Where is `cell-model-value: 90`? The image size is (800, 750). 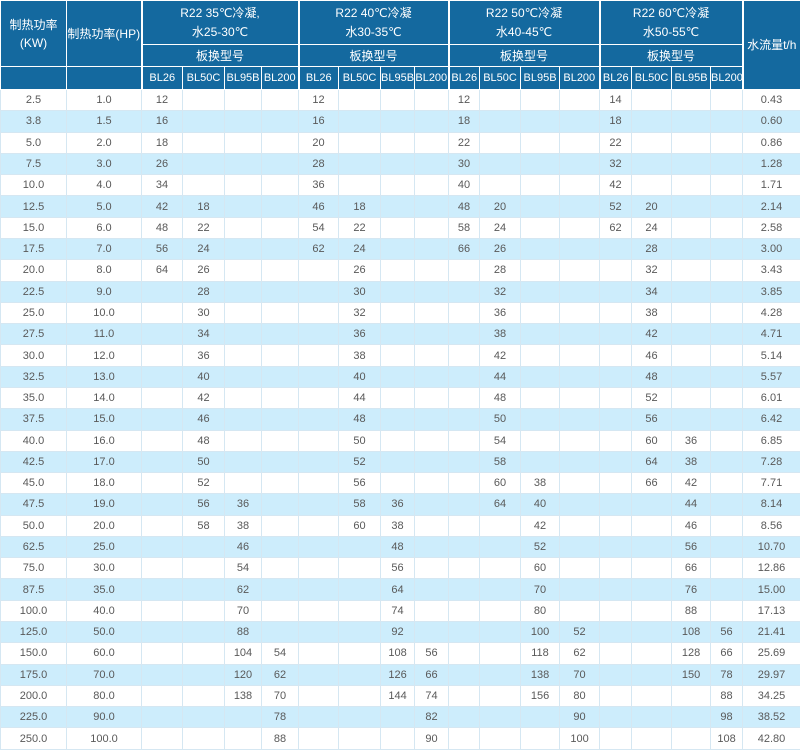 cell-model-value: 90 is located at coordinates (580, 717).